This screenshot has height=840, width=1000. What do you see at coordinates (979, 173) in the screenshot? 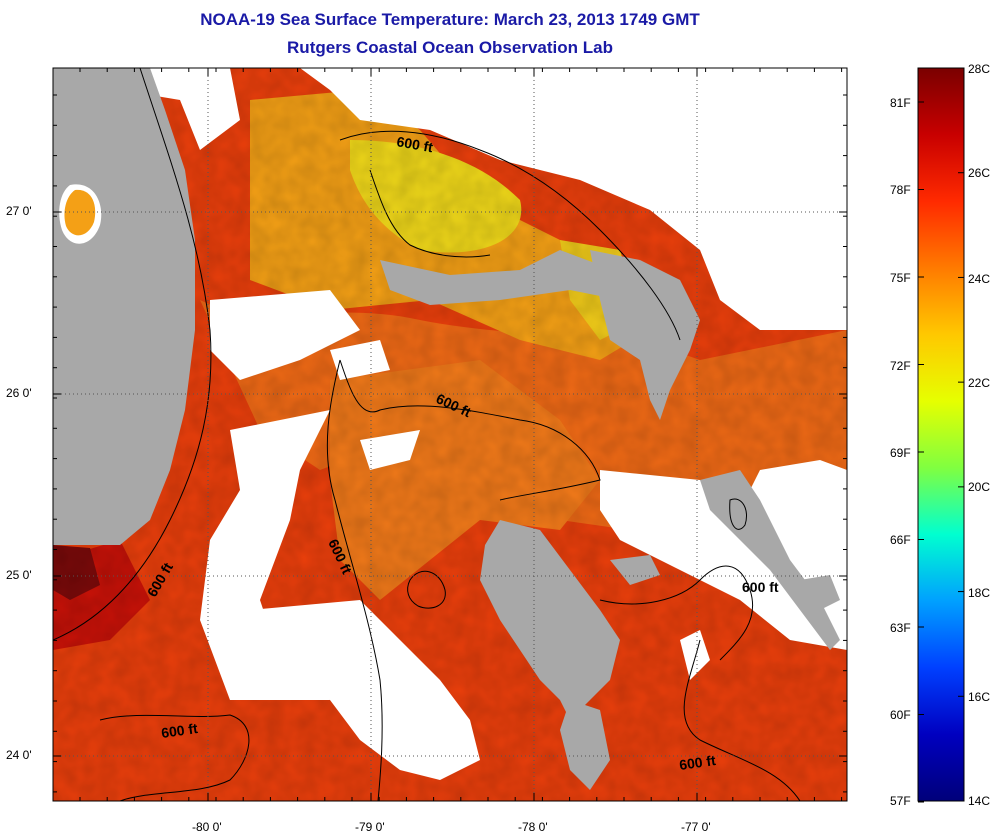
I see `colorbar-celsius-label: 26C` at bounding box center [979, 173].